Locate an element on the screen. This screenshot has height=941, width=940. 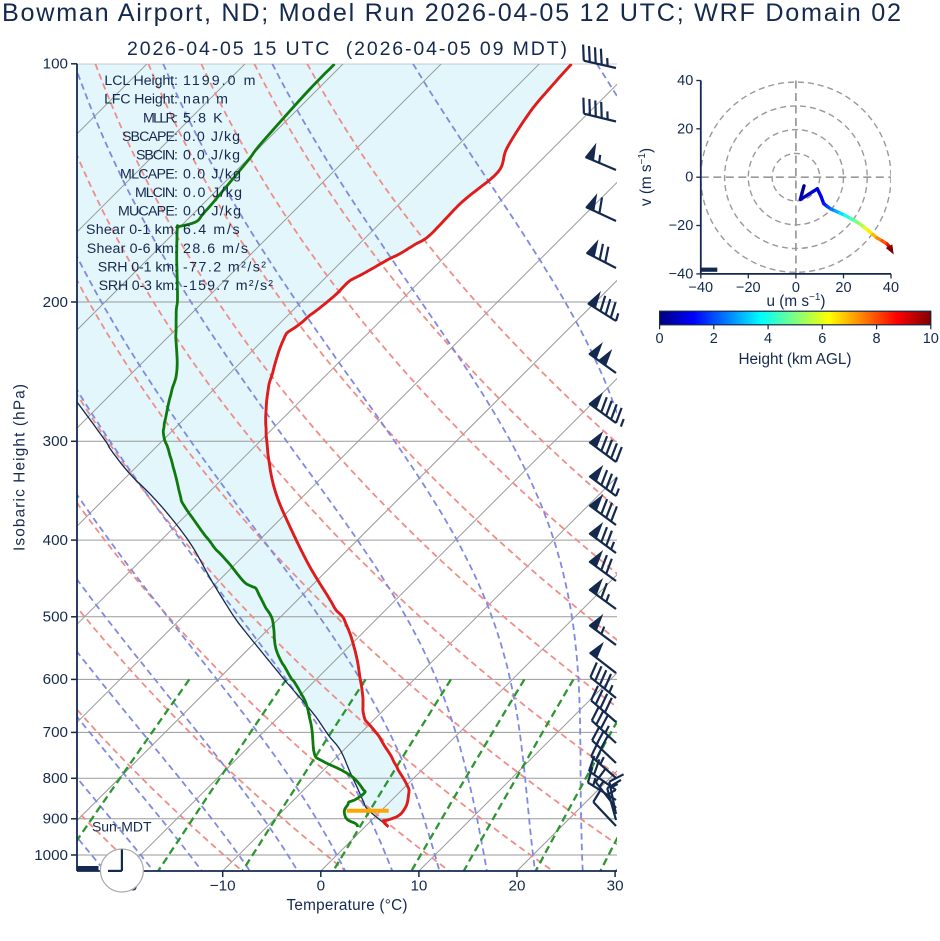
svg-text: Shear 0-6 km: is located at coordinates (132, 249).